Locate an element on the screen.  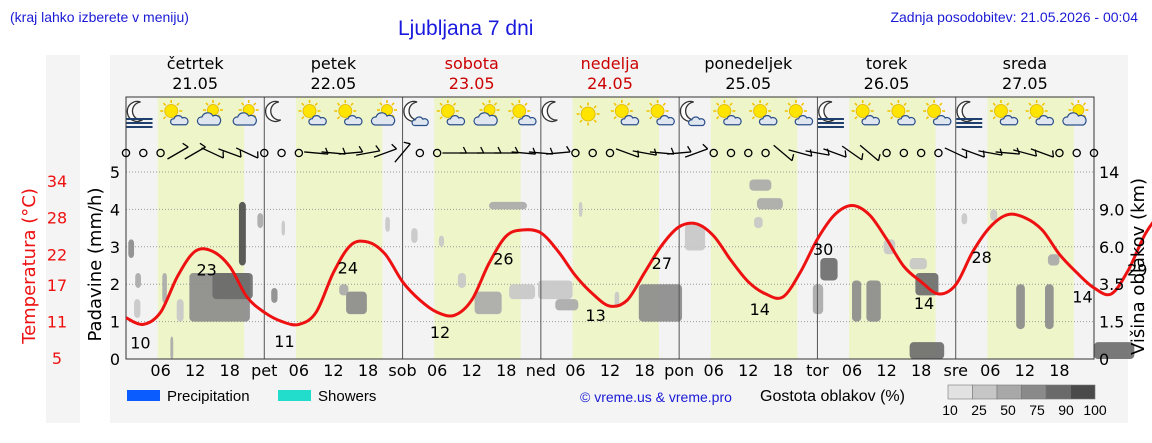
legend-label: Precipitation is located at coordinates (208, 396).